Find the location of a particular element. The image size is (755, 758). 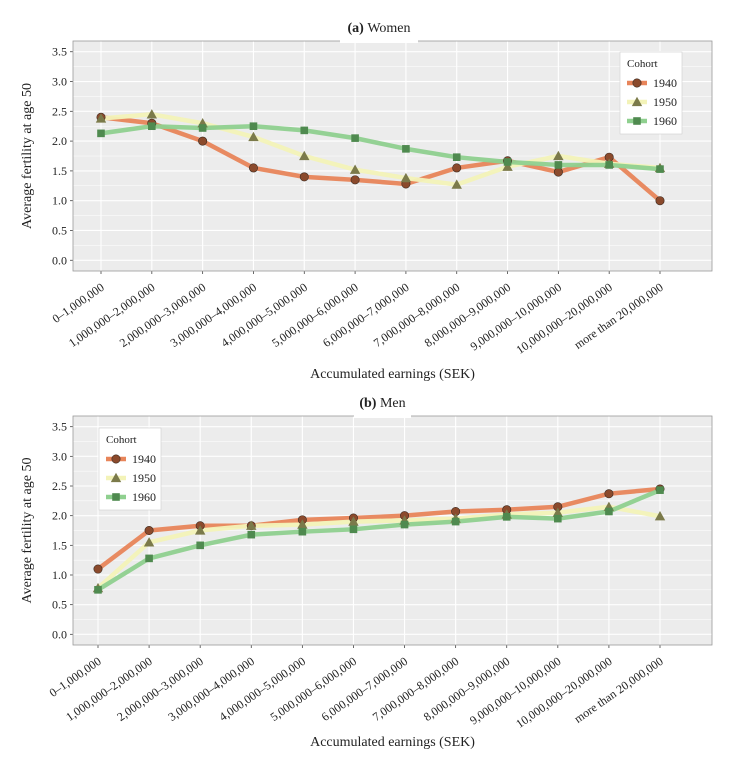

y-tick-label: 2.0 is located at coordinates (59, 141).